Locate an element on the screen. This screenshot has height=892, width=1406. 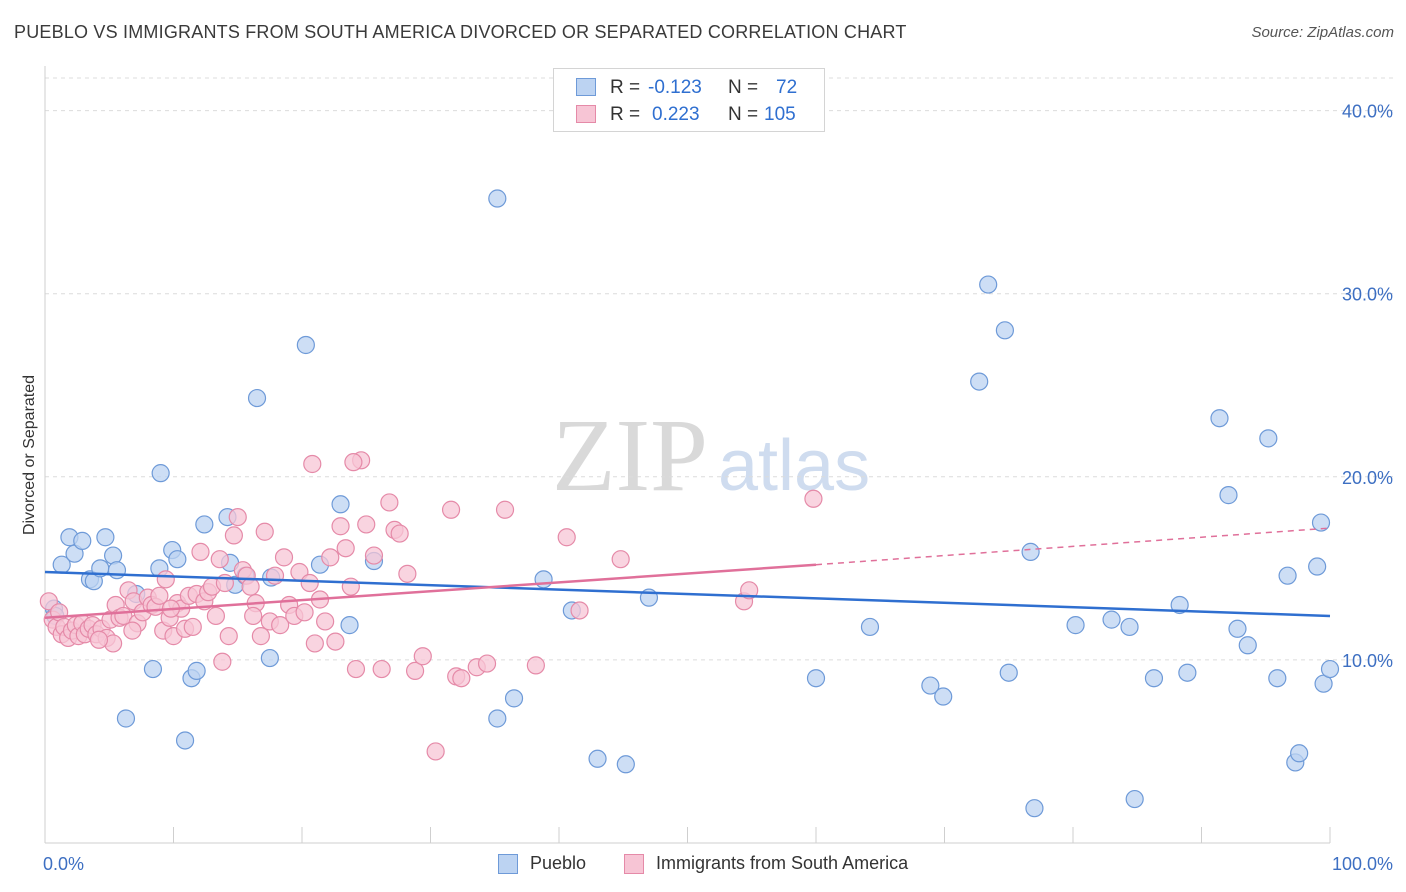
y-tick-label: 10.0% is located at coordinates (1367, 661).